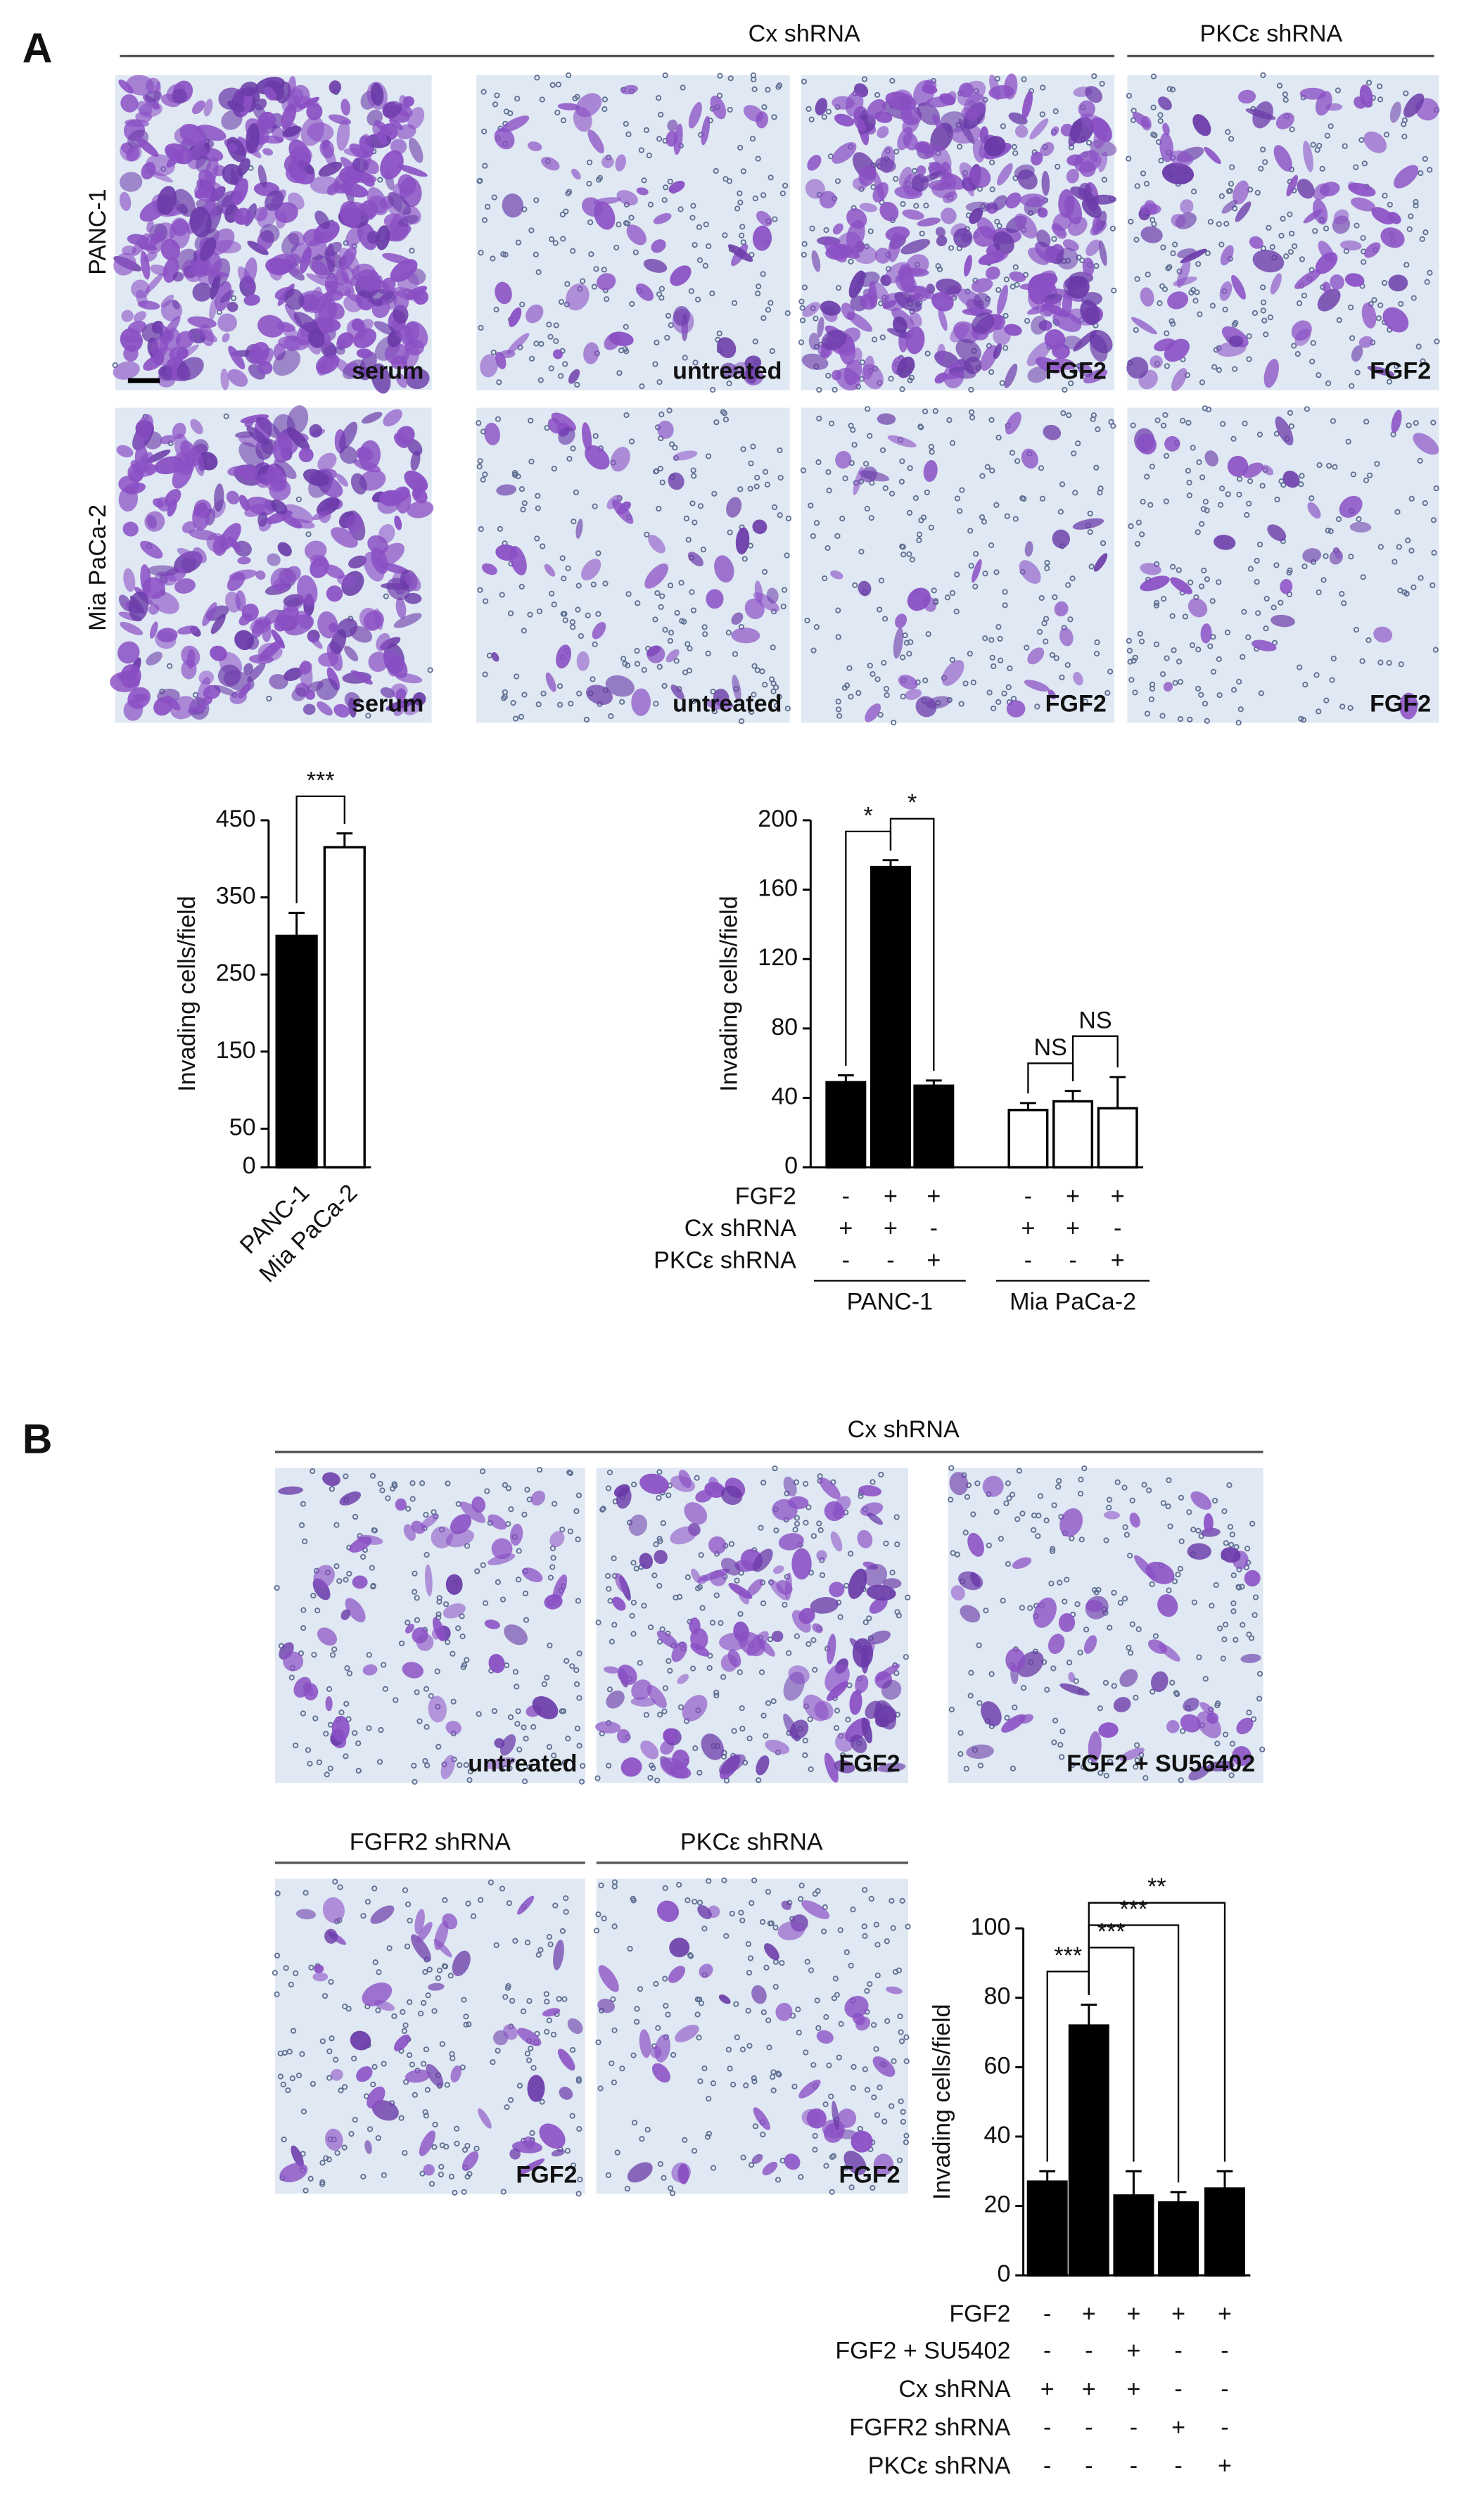 The height and width of the screenshot is (2520, 1471). What do you see at coordinates (1134, 1910) in the screenshot?
I see `significance-label: ***` at bounding box center [1134, 1910].